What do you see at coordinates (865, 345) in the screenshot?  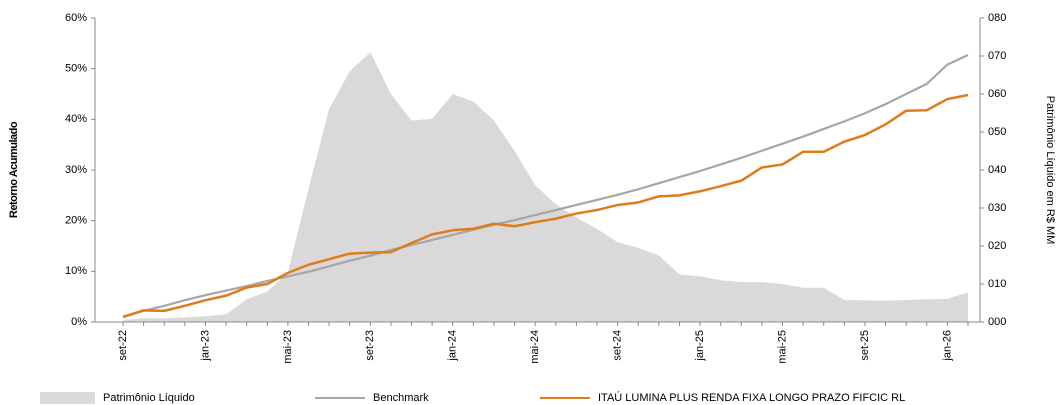 I see `x-tick-label: set-25` at bounding box center [865, 345].